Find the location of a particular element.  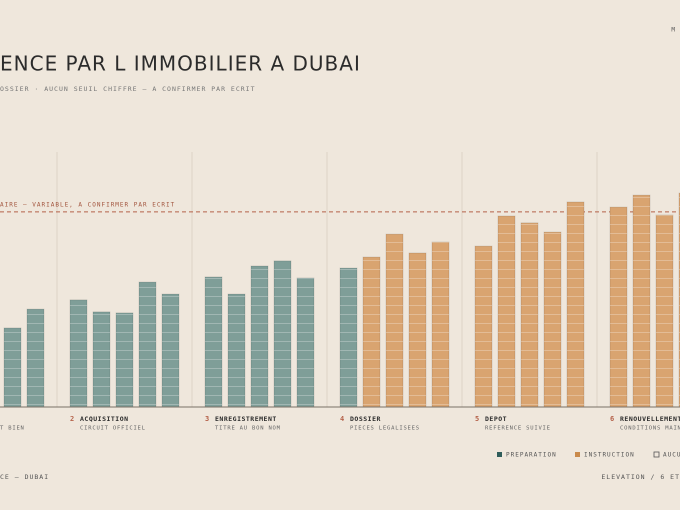

group-subtitle: T BIEN is located at coordinates (12, 429).